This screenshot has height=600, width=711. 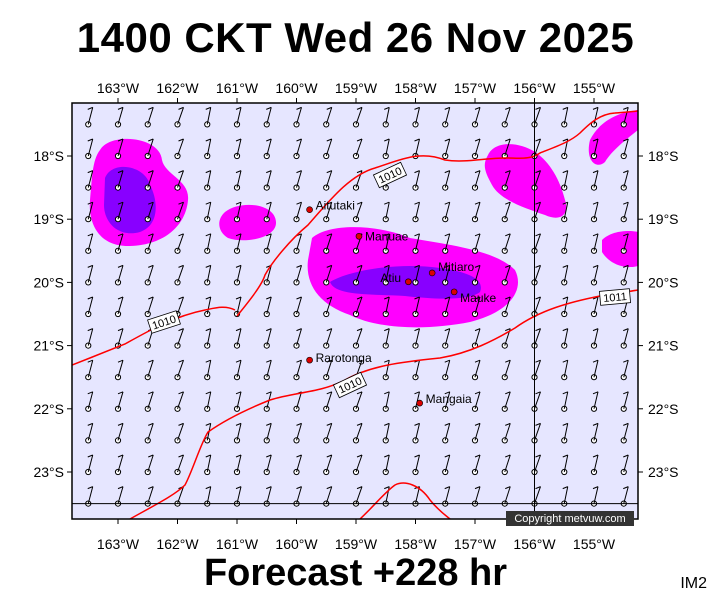 What do you see at coordinates (396, 278) in the screenshot?
I see `place-marker: Atiu` at bounding box center [396, 278].